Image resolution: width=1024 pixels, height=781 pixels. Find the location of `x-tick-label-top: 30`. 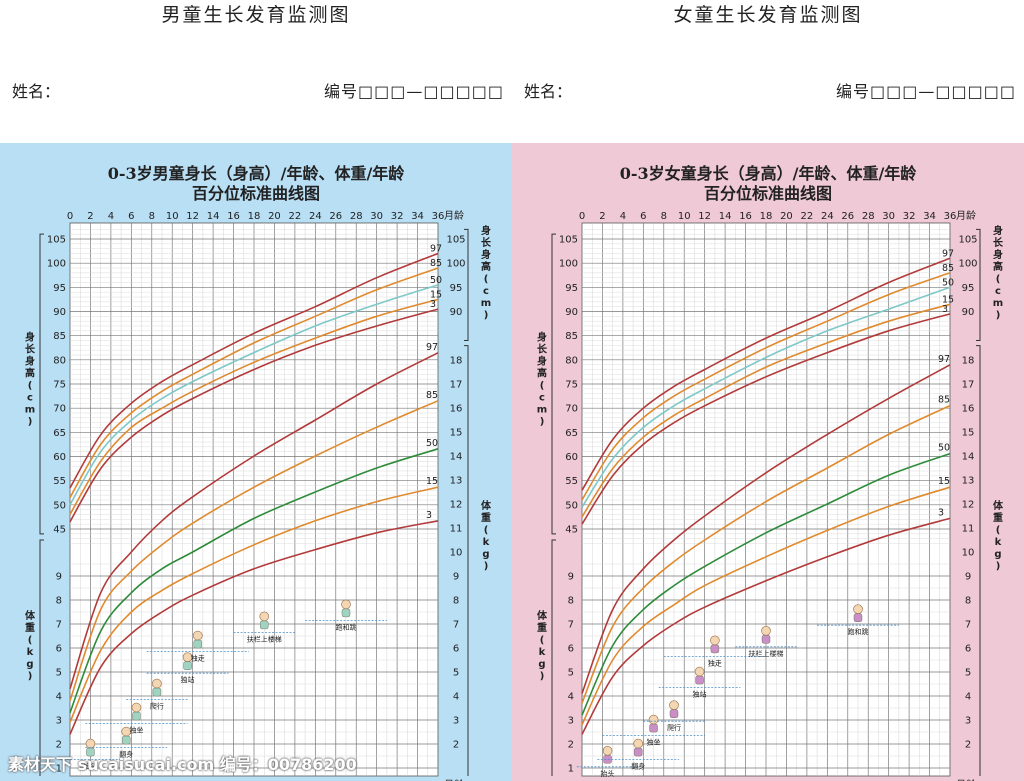

x-tick-label-top: 30 is located at coordinates (888, 216).